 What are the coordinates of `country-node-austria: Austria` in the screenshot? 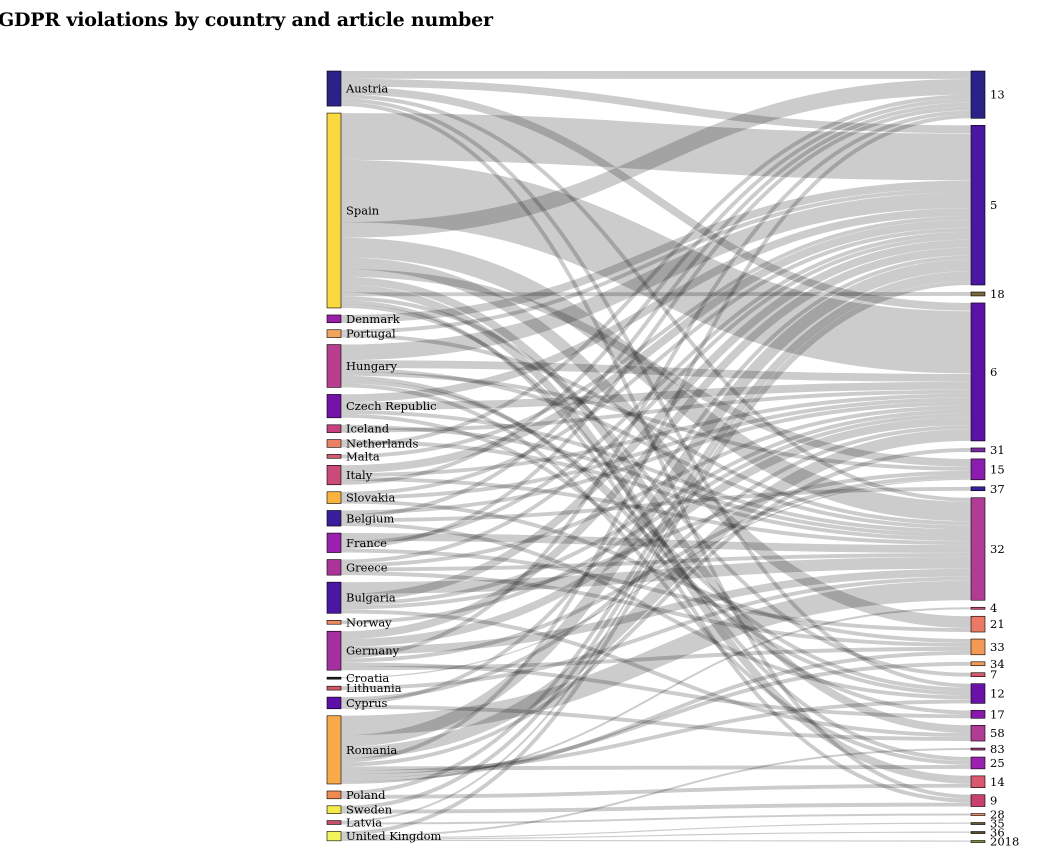 It's located at (357, 88).